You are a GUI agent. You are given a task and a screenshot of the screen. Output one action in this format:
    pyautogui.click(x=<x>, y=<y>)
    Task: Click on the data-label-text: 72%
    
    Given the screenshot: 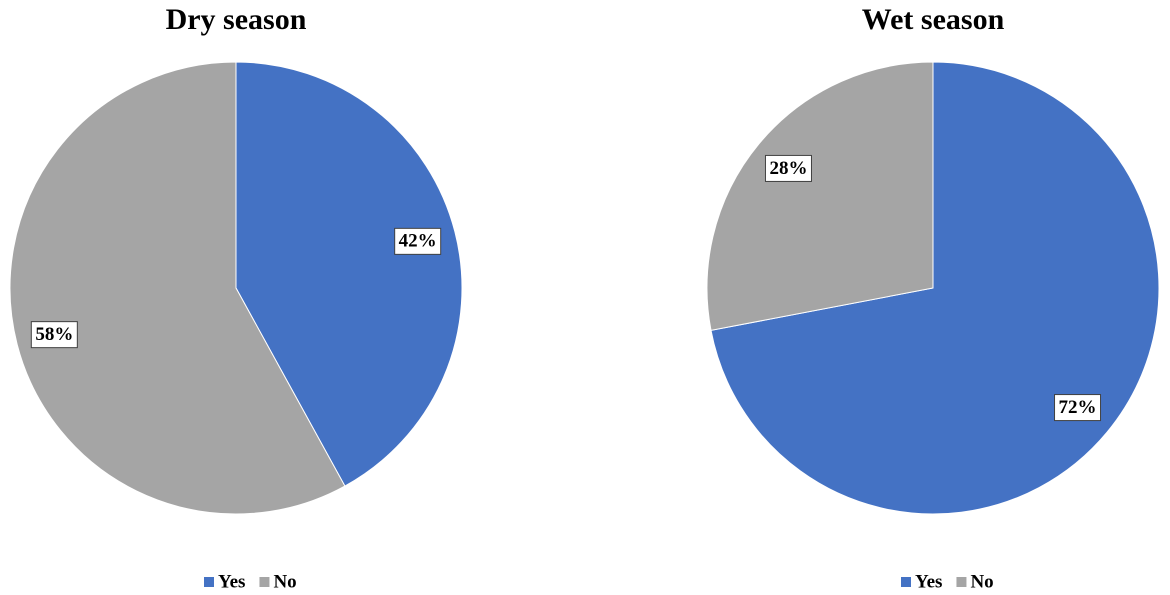 What is the action you would take?
    pyautogui.click(x=1078, y=407)
    